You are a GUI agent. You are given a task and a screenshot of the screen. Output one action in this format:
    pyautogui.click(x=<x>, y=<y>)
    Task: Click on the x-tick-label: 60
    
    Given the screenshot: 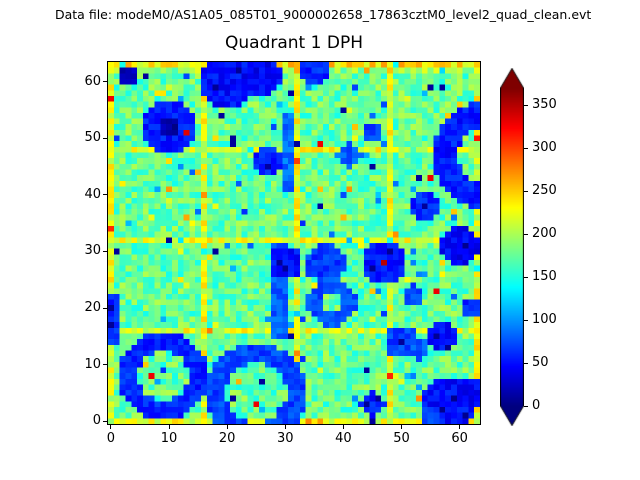 What is the action you would take?
    pyautogui.click(x=459, y=438)
    